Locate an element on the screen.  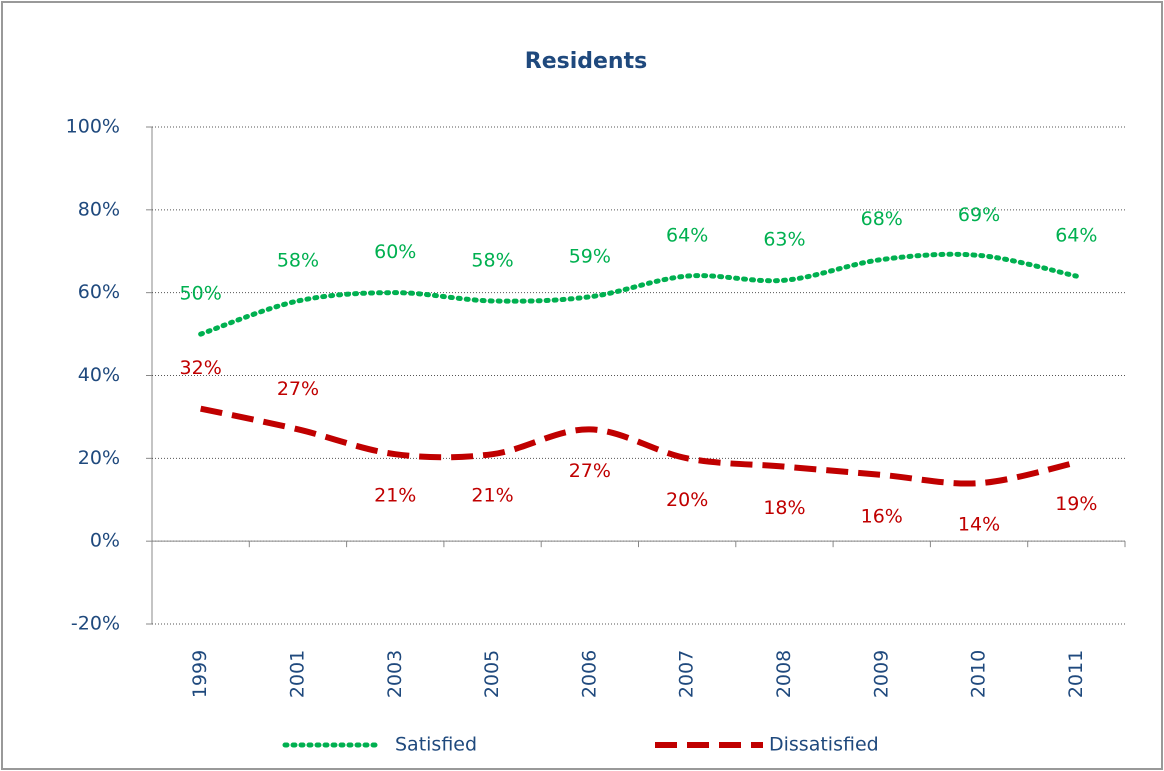
x-tick-label: 2007 is located at coordinates (687, 674).